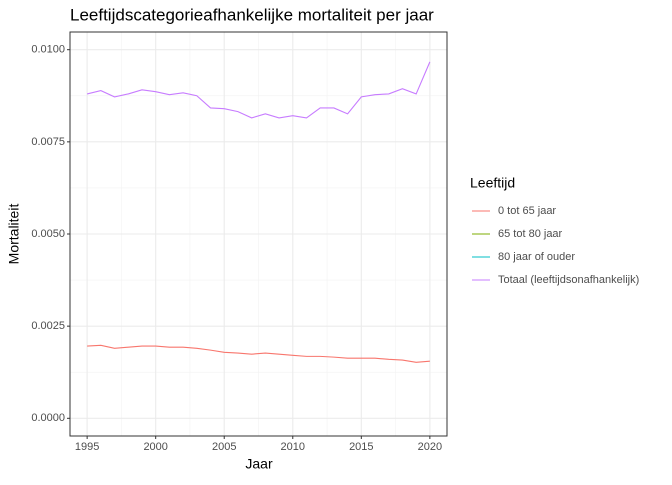  Describe the element at coordinates (293, 447) in the screenshot. I see `x-tick-label: 2010` at that location.